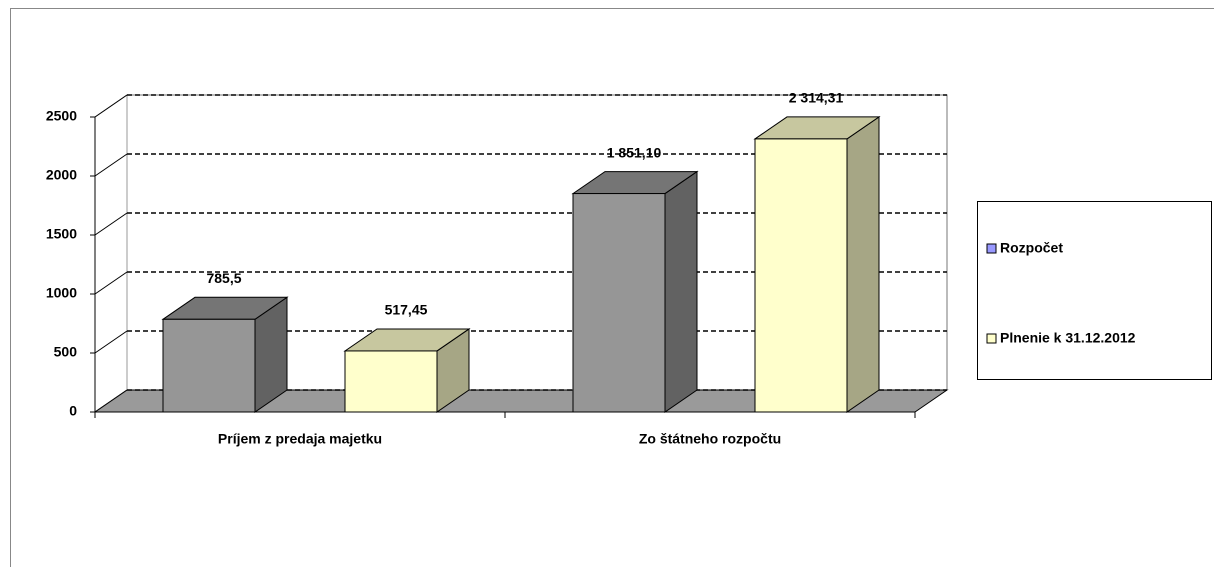  Describe the element at coordinates (300, 439) in the screenshot. I see `x-tick-label: Príjem z predaja majetku` at that location.